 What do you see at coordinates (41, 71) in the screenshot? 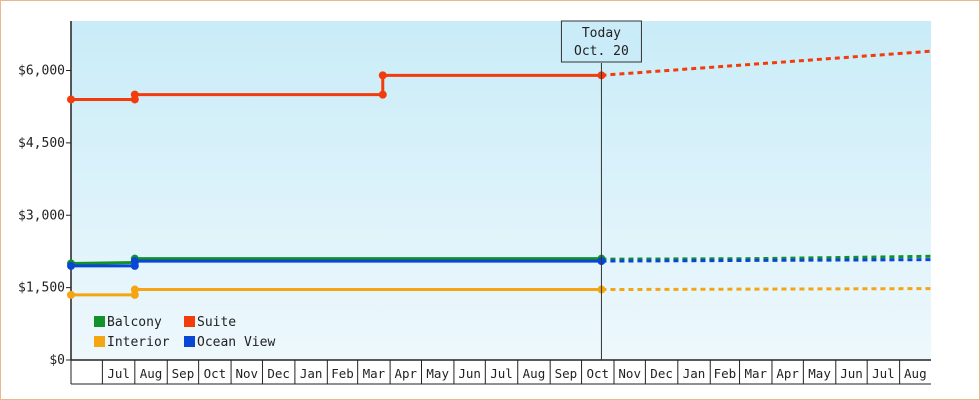
I see `y-tick-label: $6,000` at bounding box center [41, 71].